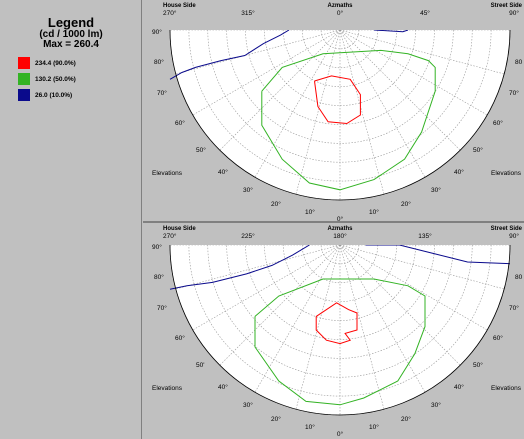 The image size is (524, 439). What do you see at coordinates (223, 172) in the screenshot?
I see `elevation-tick-left: 40°` at bounding box center [223, 172].